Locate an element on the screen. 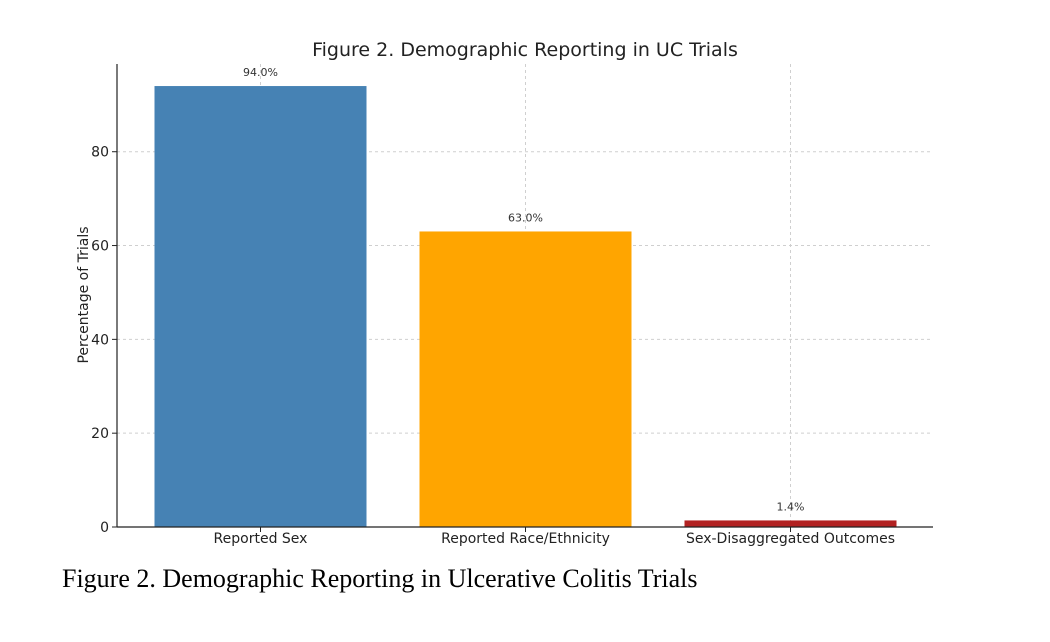 The width and height of the screenshot is (1050, 642). y-tick-label: 20 is located at coordinates (100, 434).